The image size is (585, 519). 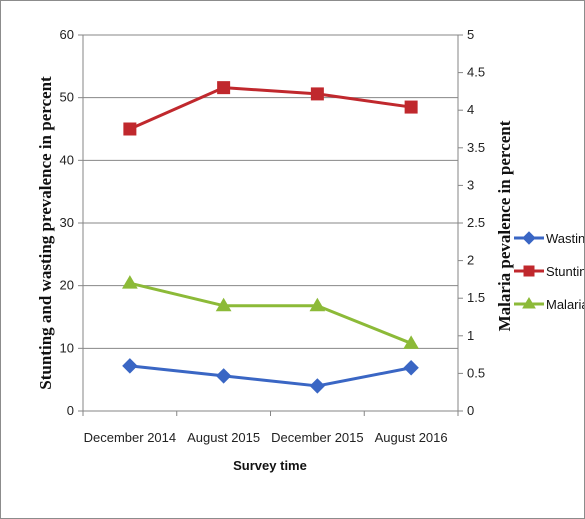 I want to click on right-tick-labels: 0 0.5 1 1.5 2 2.5 3 3.5 4 4.5 5, so click(x=471, y=222).